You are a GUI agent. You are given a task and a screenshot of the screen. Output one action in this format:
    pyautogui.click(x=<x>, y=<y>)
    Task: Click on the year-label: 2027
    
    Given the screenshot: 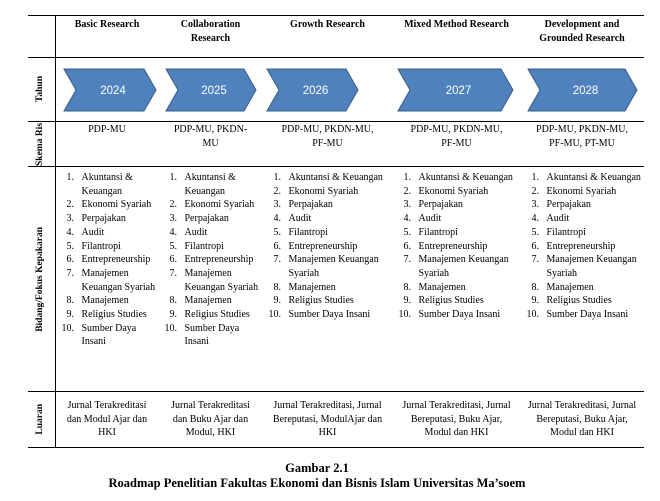 What is the action you would take?
    pyautogui.click(x=458, y=91)
    